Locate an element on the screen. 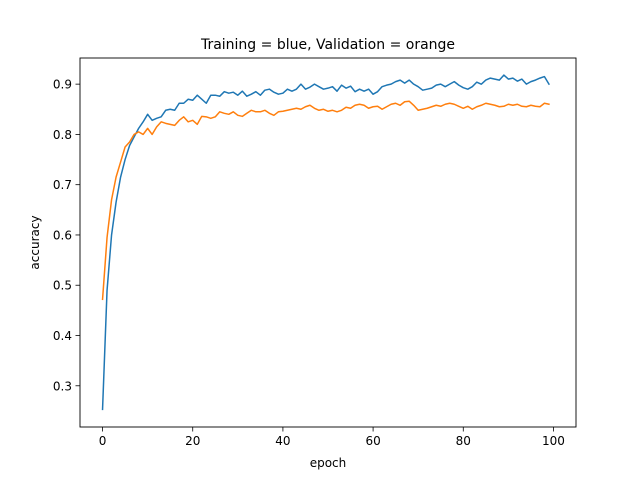 The width and height of the screenshot is (640, 480). y-tick-label: 0.7 is located at coordinates (62, 185).